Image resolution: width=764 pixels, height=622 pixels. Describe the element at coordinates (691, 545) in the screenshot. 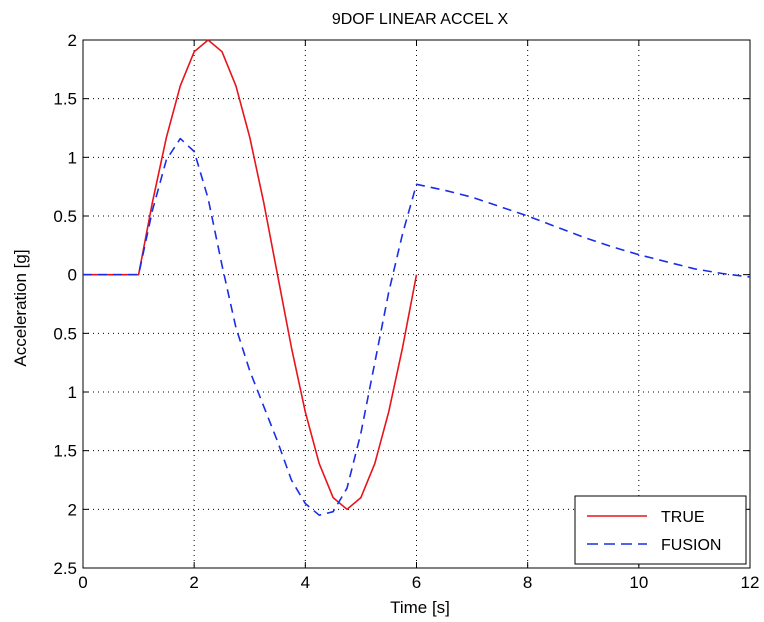

I see `legend-label-fusion: FUSION` at that location.